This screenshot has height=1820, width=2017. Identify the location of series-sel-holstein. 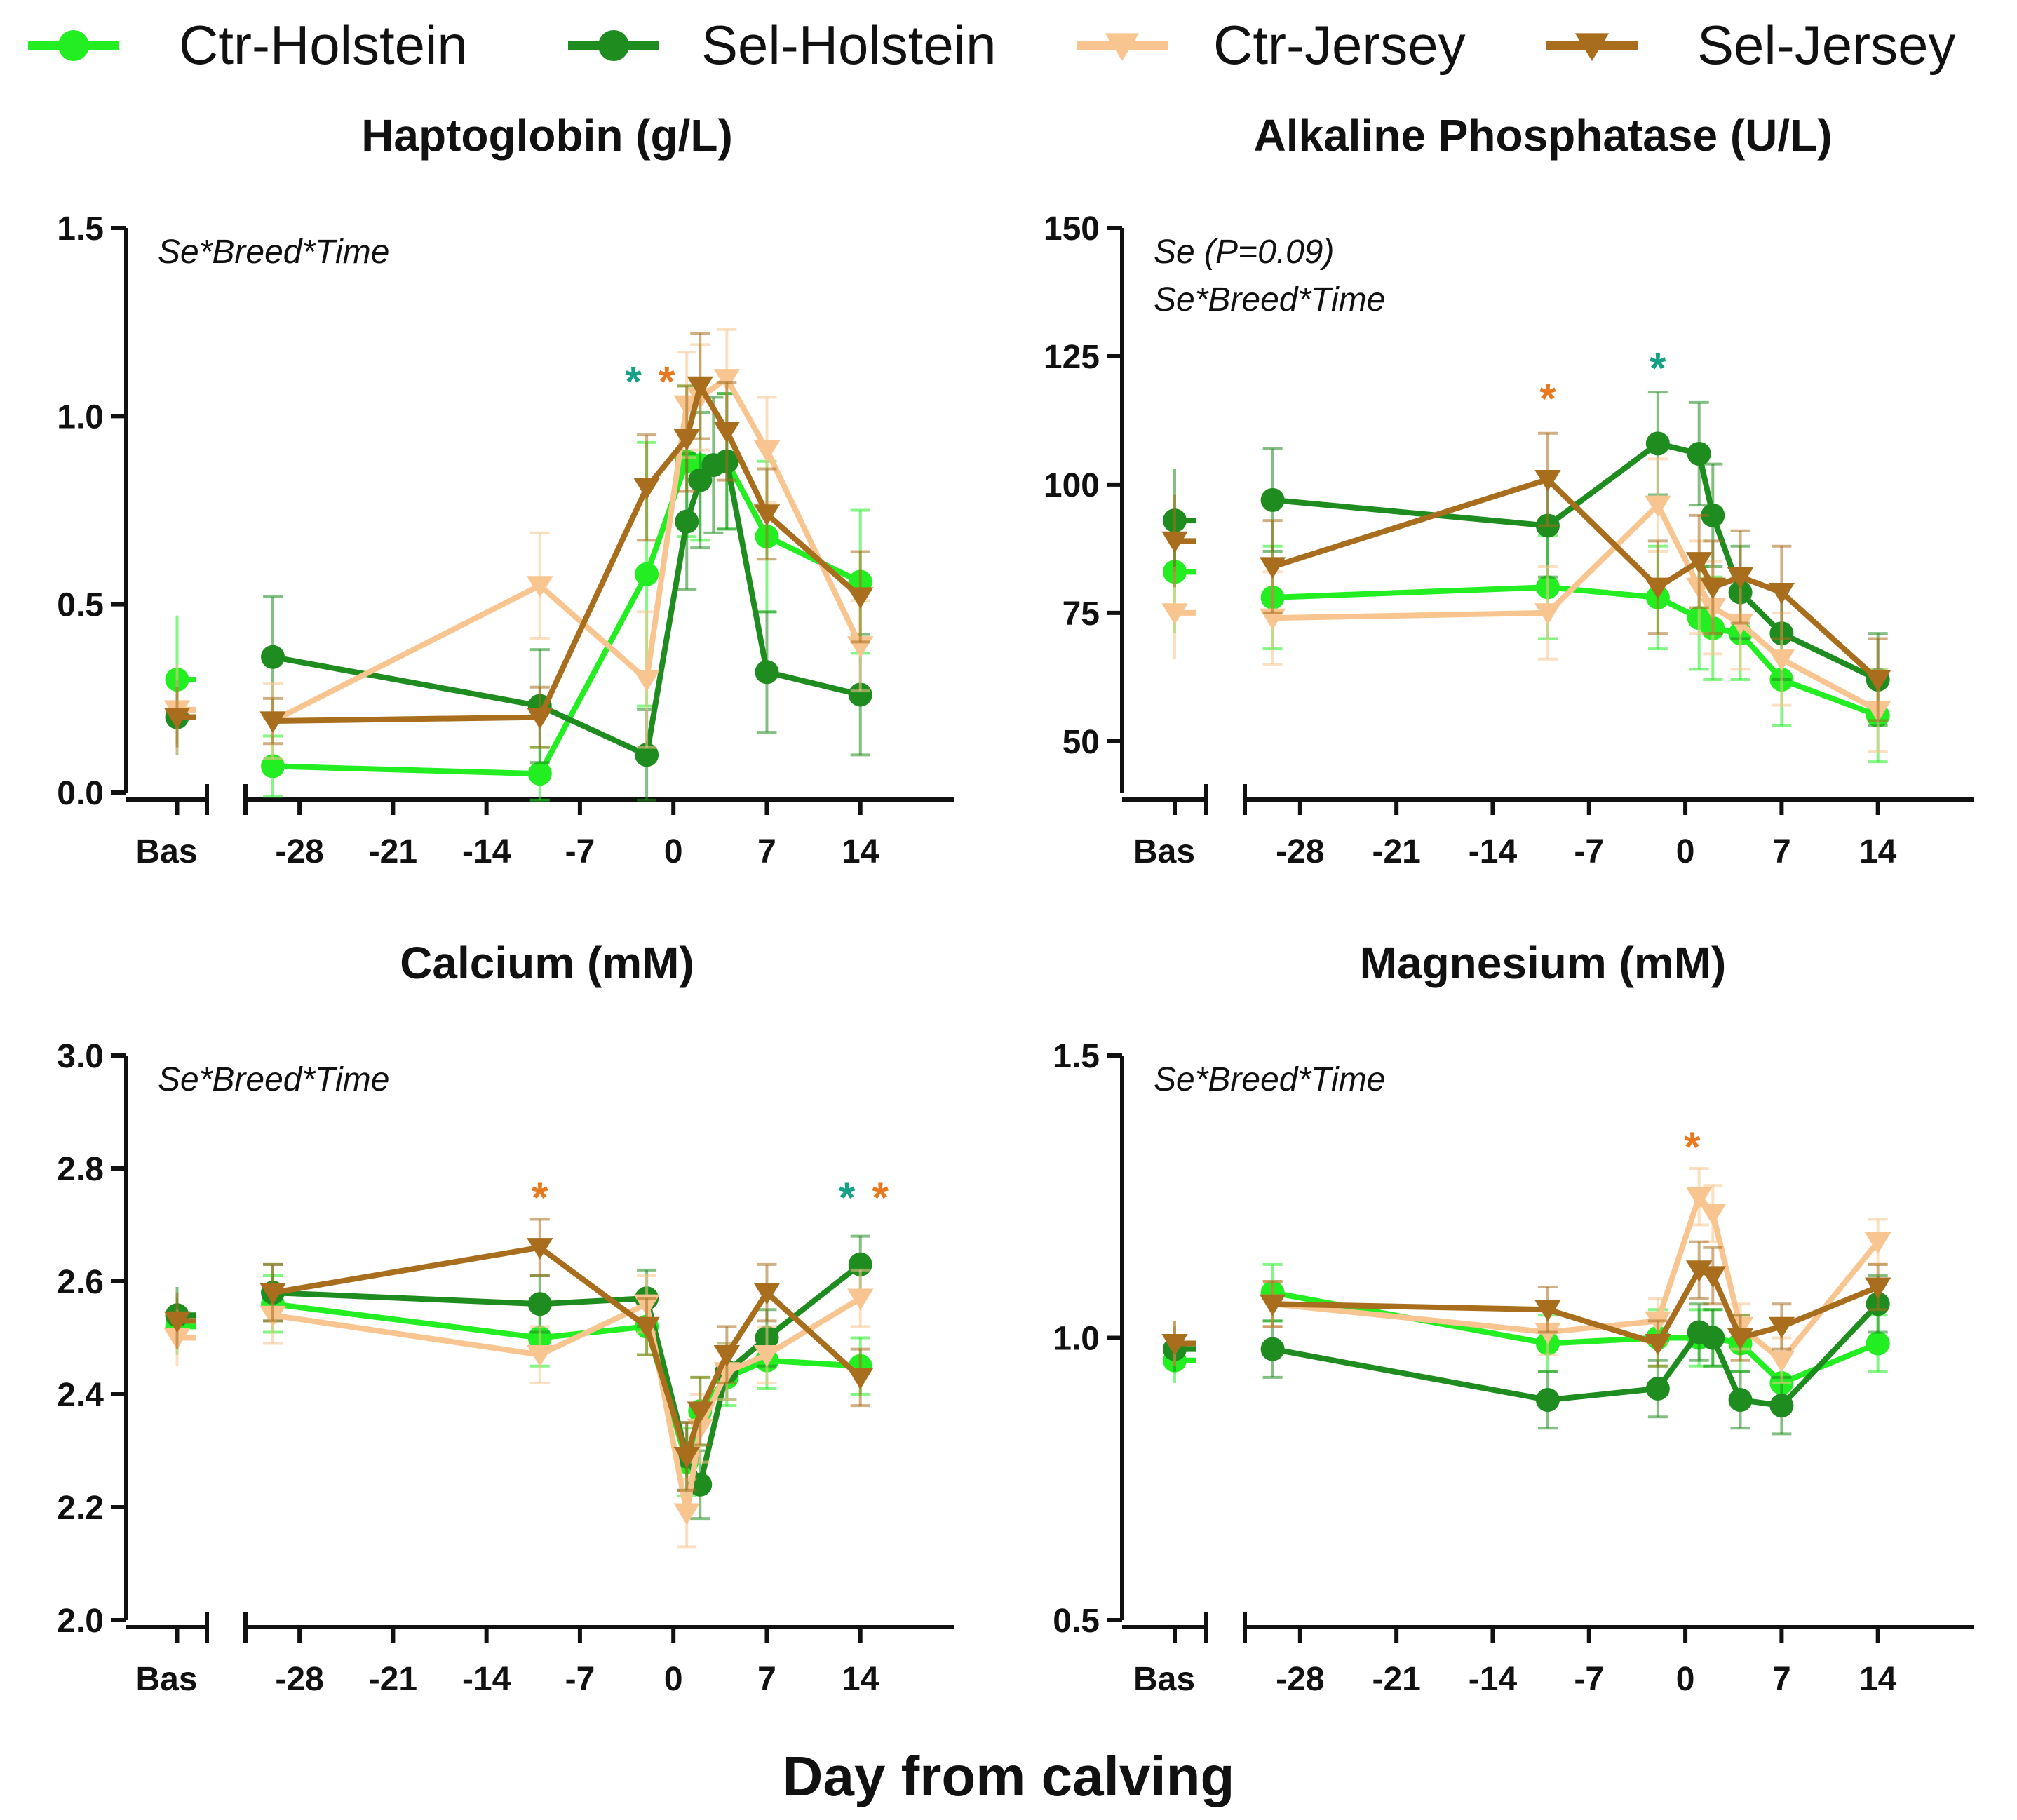
(518, 597).